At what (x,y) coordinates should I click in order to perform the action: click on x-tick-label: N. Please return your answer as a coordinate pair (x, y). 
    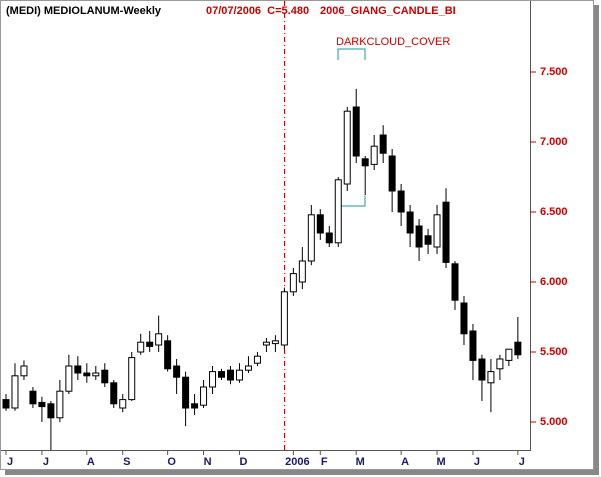
    Looking at the image, I should click on (208, 462).